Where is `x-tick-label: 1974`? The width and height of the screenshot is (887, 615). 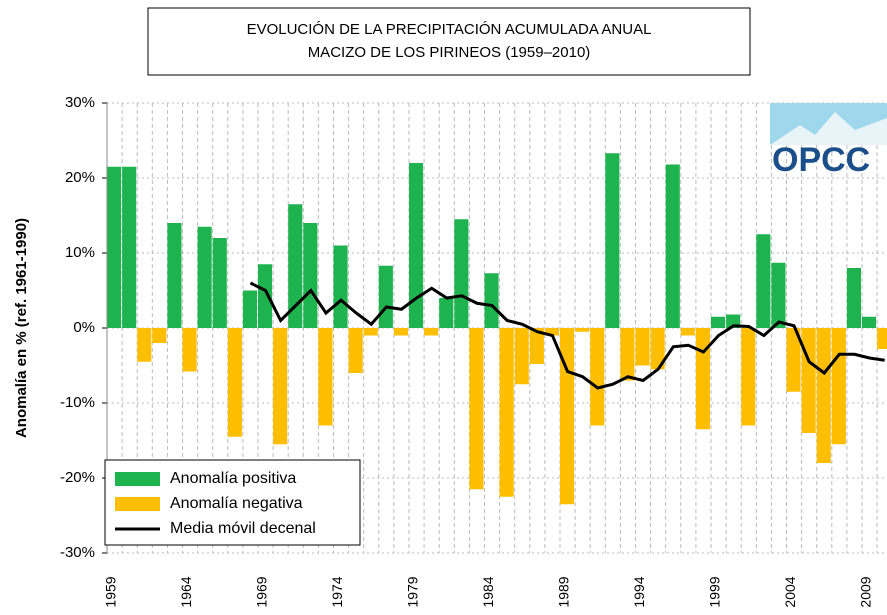 x-tick-label: 1974 is located at coordinates (337, 591).